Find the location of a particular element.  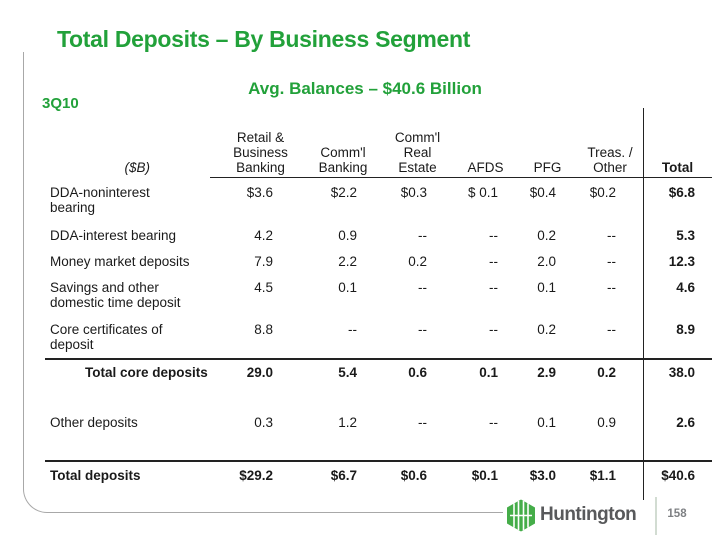

cell-value: 5.4 is located at coordinates (347, 372).